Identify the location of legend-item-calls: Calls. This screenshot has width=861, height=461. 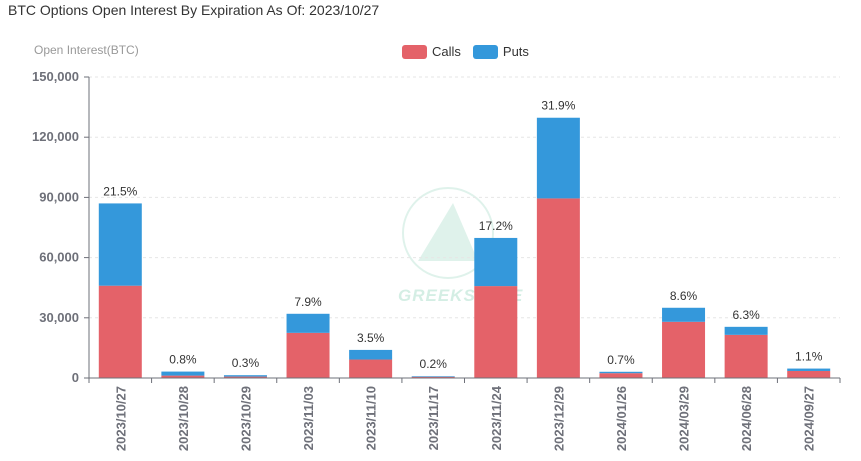
(431, 51).